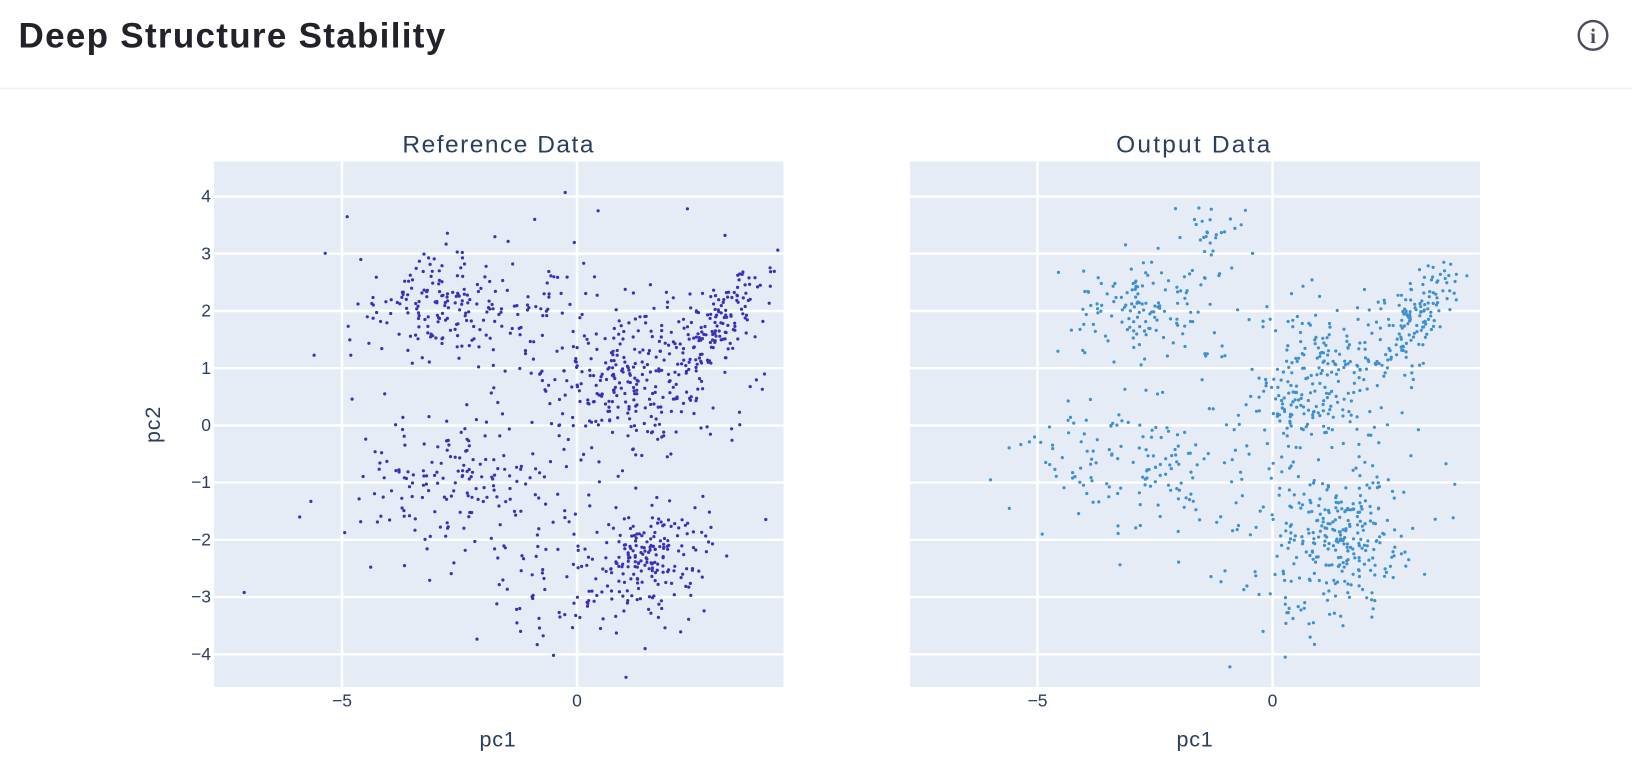 The height and width of the screenshot is (776, 1632). What do you see at coordinates (201, 482) in the screenshot?
I see `svg-text: −1` at bounding box center [201, 482].